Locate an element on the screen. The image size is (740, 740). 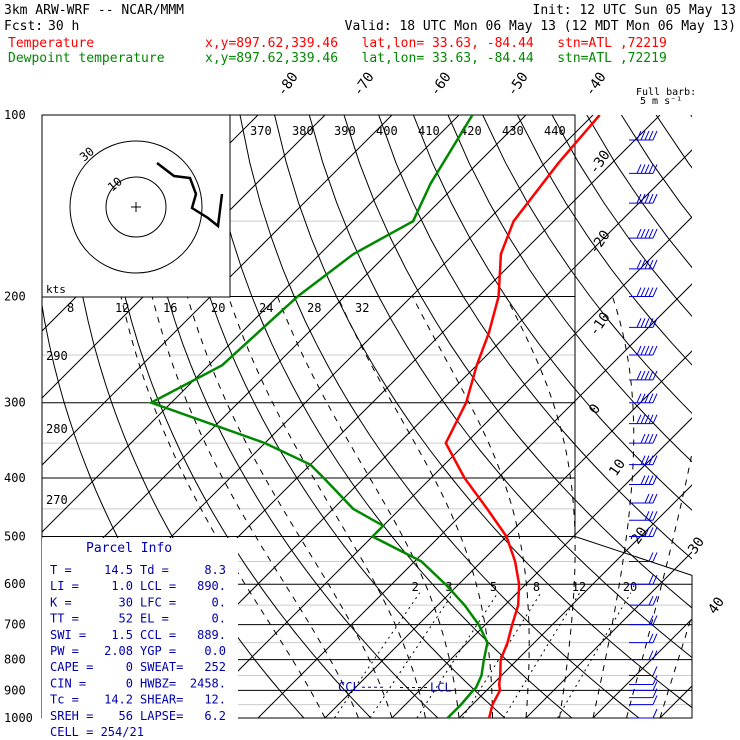
full-barb-units: 5 m s⁻¹ is located at coordinates (661, 101).